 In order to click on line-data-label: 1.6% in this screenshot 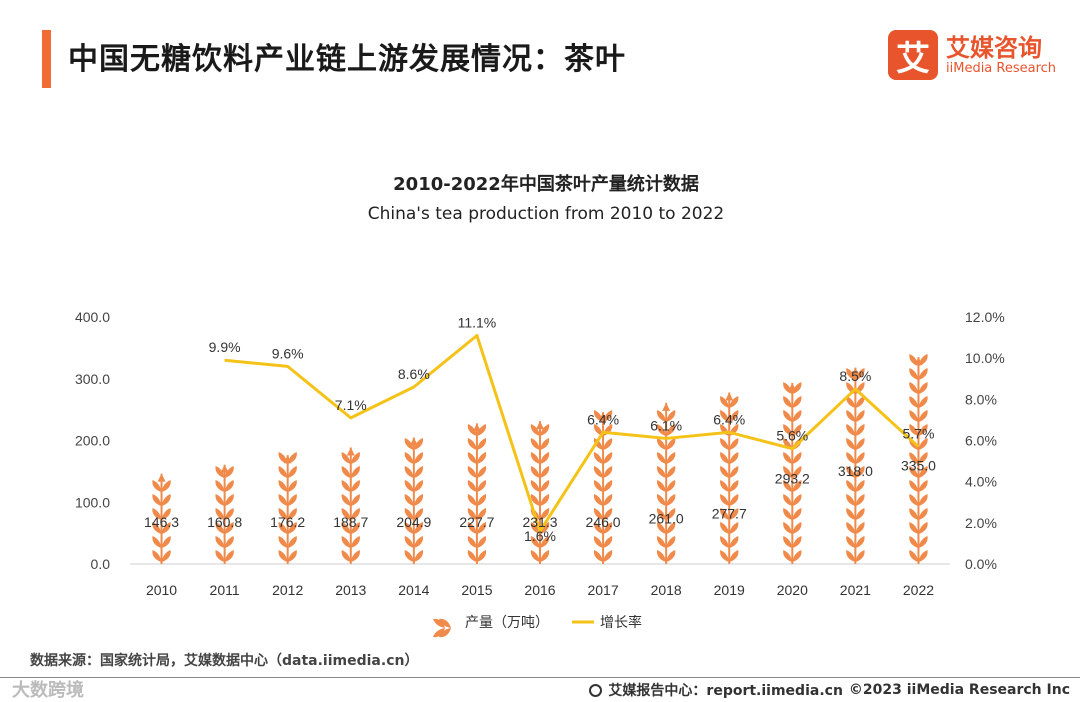, I will do `click(540, 536)`.